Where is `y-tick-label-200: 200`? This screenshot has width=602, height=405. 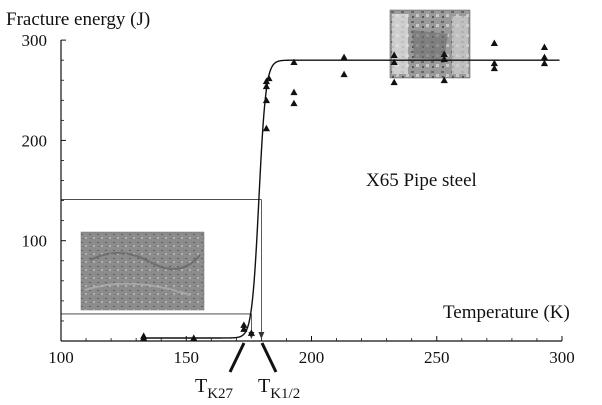 y-tick-label-200: 200 is located at coordinates (35, 140).